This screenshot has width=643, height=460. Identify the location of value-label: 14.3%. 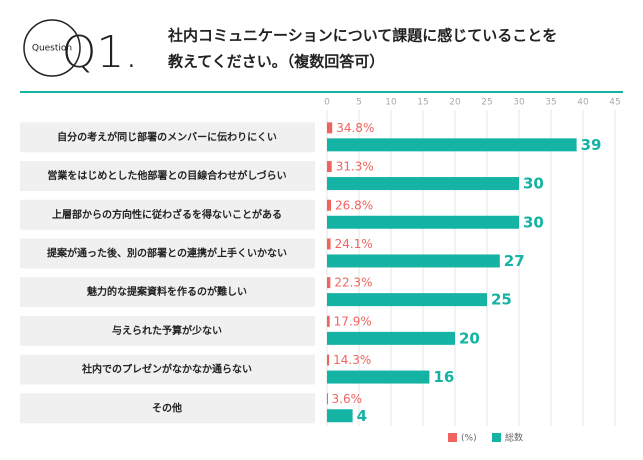
(352, 360).